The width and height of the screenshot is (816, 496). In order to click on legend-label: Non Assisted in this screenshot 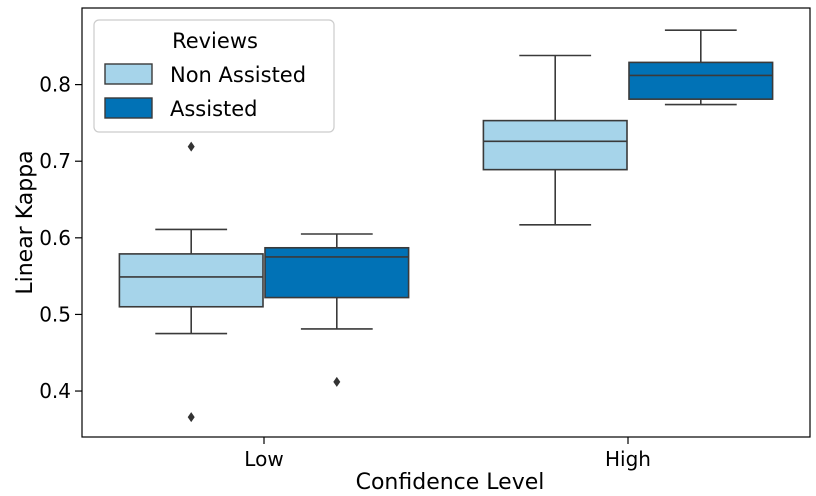, I will do `click(238, 75)`.